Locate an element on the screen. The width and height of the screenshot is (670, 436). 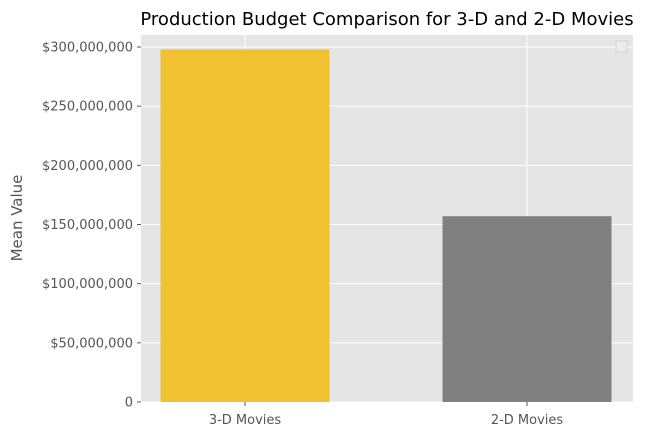
y-axis-label: Mean Value is located at coordinates (17, 218).